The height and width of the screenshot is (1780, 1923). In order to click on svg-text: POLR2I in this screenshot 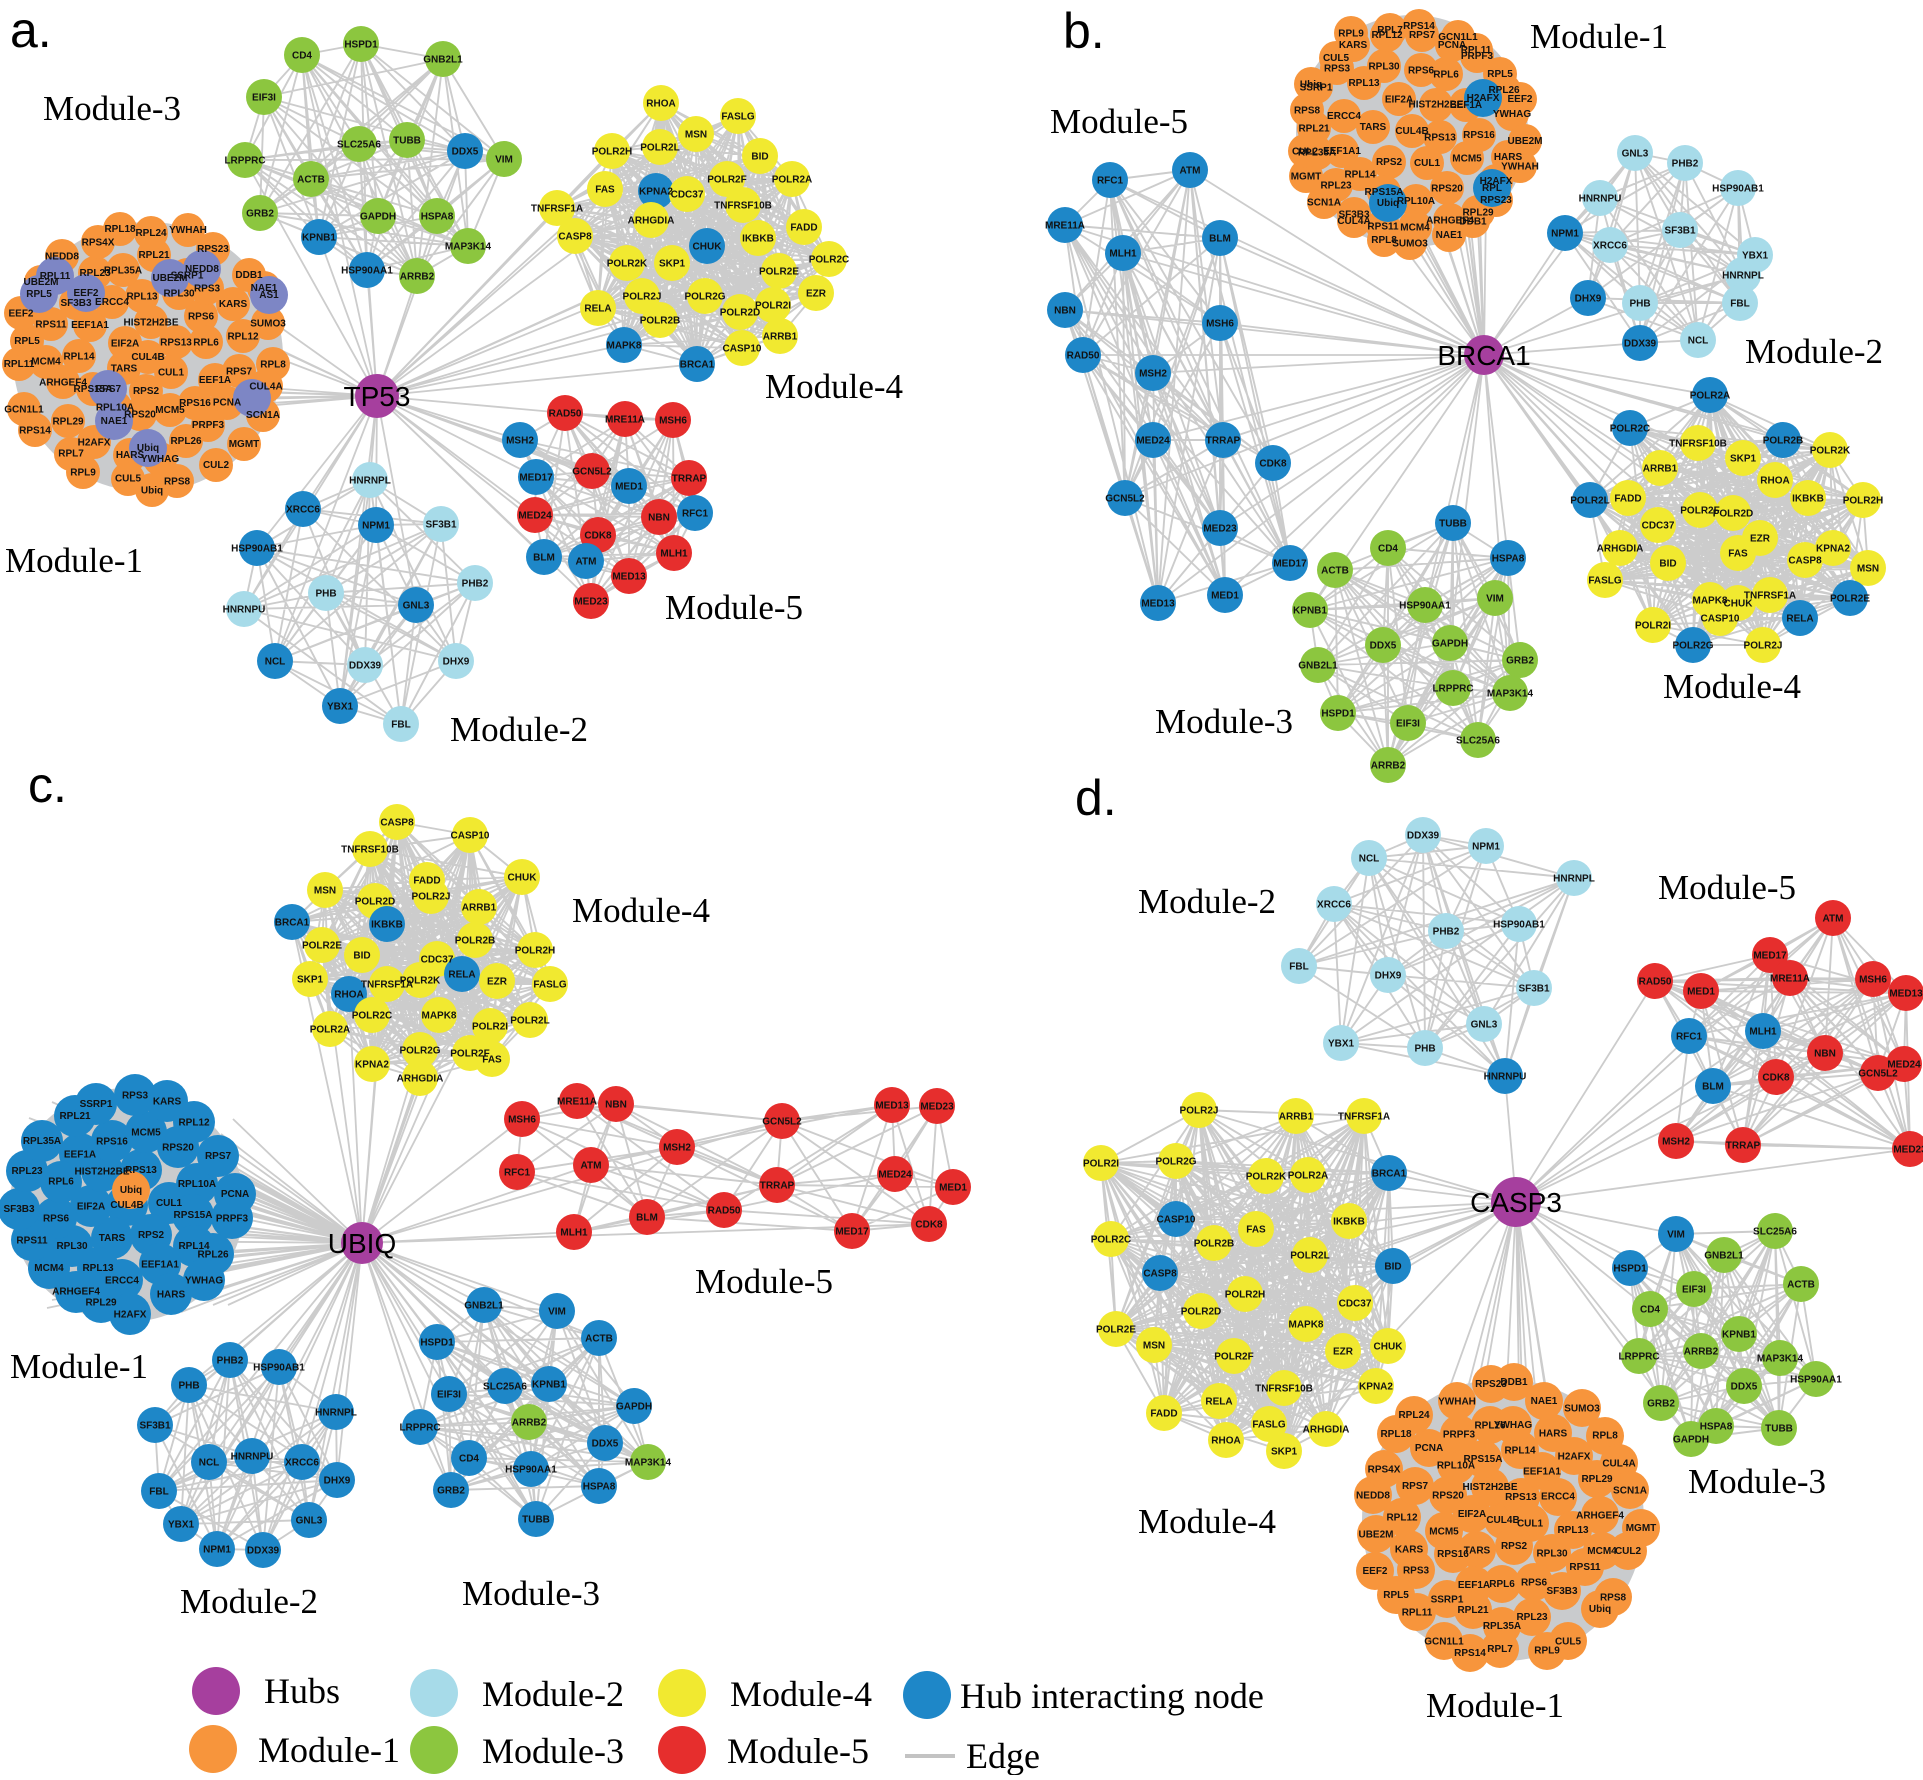, I will do `click(490, 1026)`.